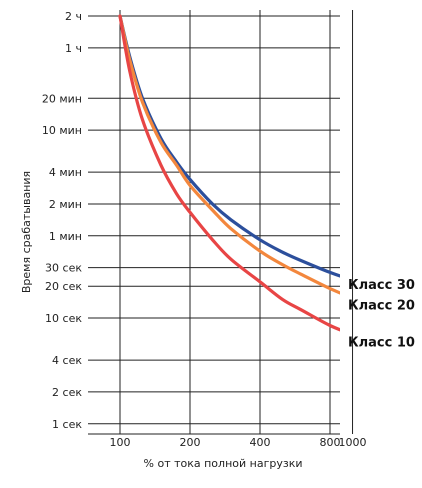 The width and height of the screenshot is (422, 488). Describe the element at coordinates (381, 314) in the screenshot. I see `legend: Класс 30 Класс 20 Класс 10` at that location.